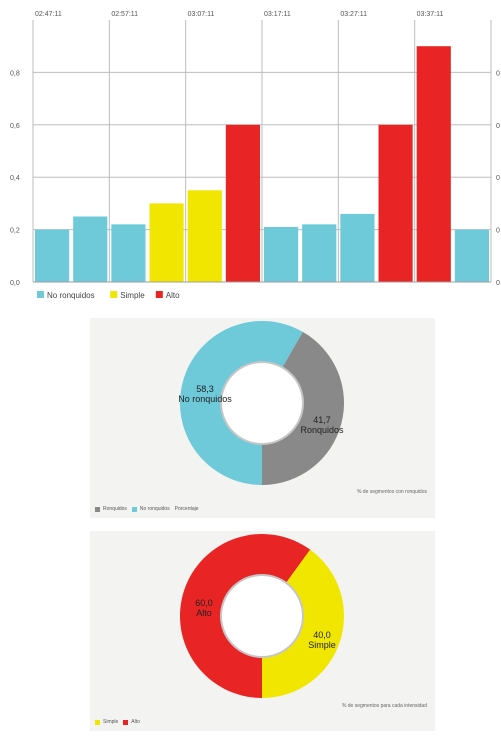 The image size is (501, 742). I want to click on donut-legend: Ronquidos No ronquidos Porcentaje, so click(147, 509).